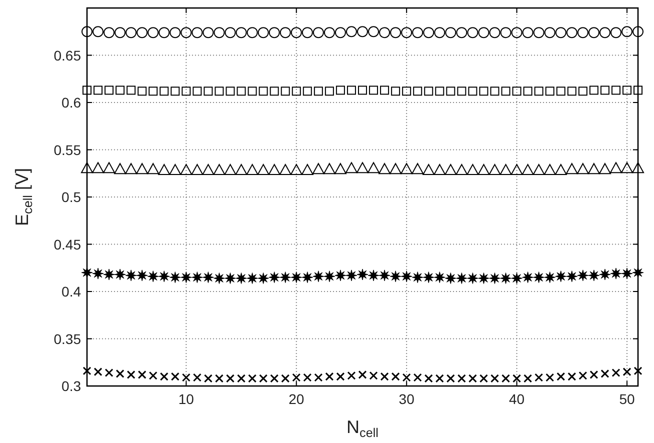  I want to click on y-tick-label: 0.35, so click(68, 338).